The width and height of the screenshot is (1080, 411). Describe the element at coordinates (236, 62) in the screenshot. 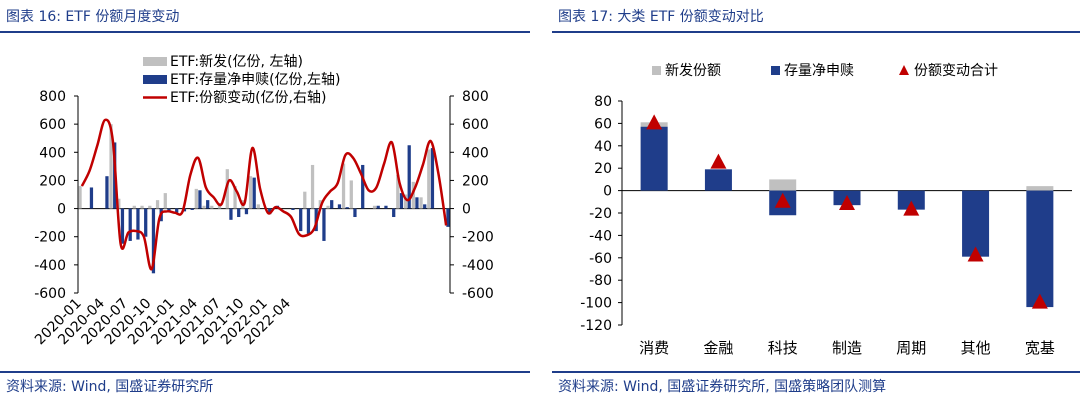

I see `legend-label-new: ETF:新发(亿份, 左轴)` at that location.